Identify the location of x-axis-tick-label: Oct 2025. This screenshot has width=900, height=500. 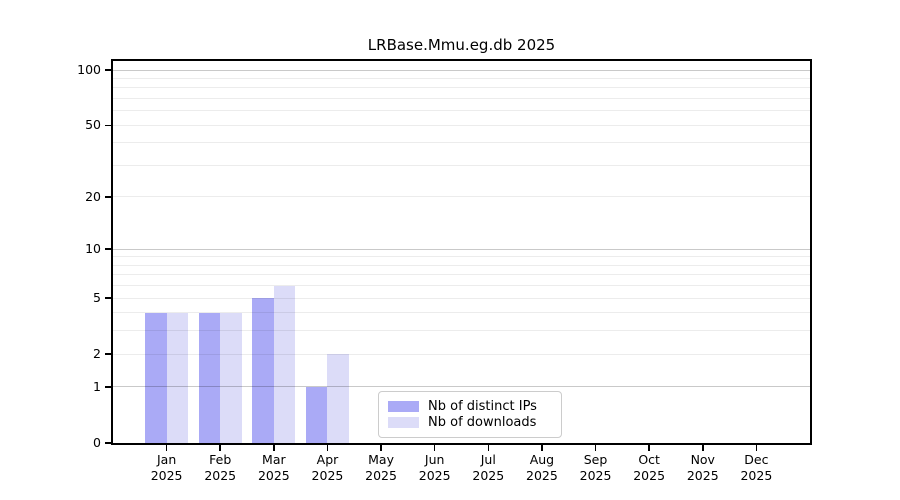
(649, 467).